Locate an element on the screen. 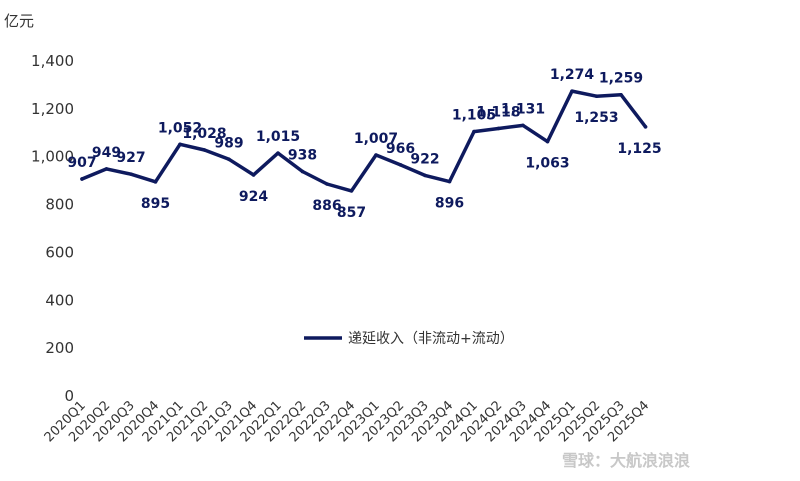 This screenshot has height=481, width=800. data-label: 938 is located at coordinates (302, 156).